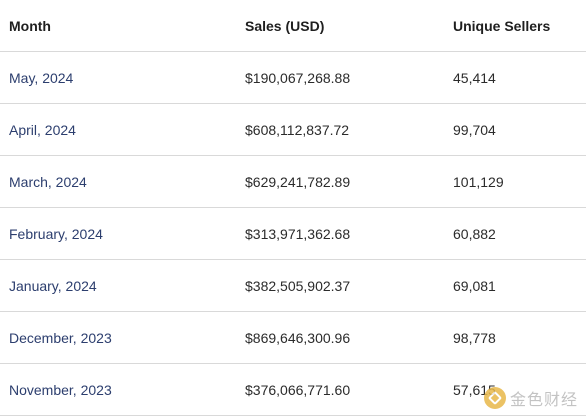 Image resolution: width=586 pixels, height=416 pixels. Describe the element at coordinates (340, 285) in the screenshot. I see `cell-sales: $382,505,902.37` at that location.